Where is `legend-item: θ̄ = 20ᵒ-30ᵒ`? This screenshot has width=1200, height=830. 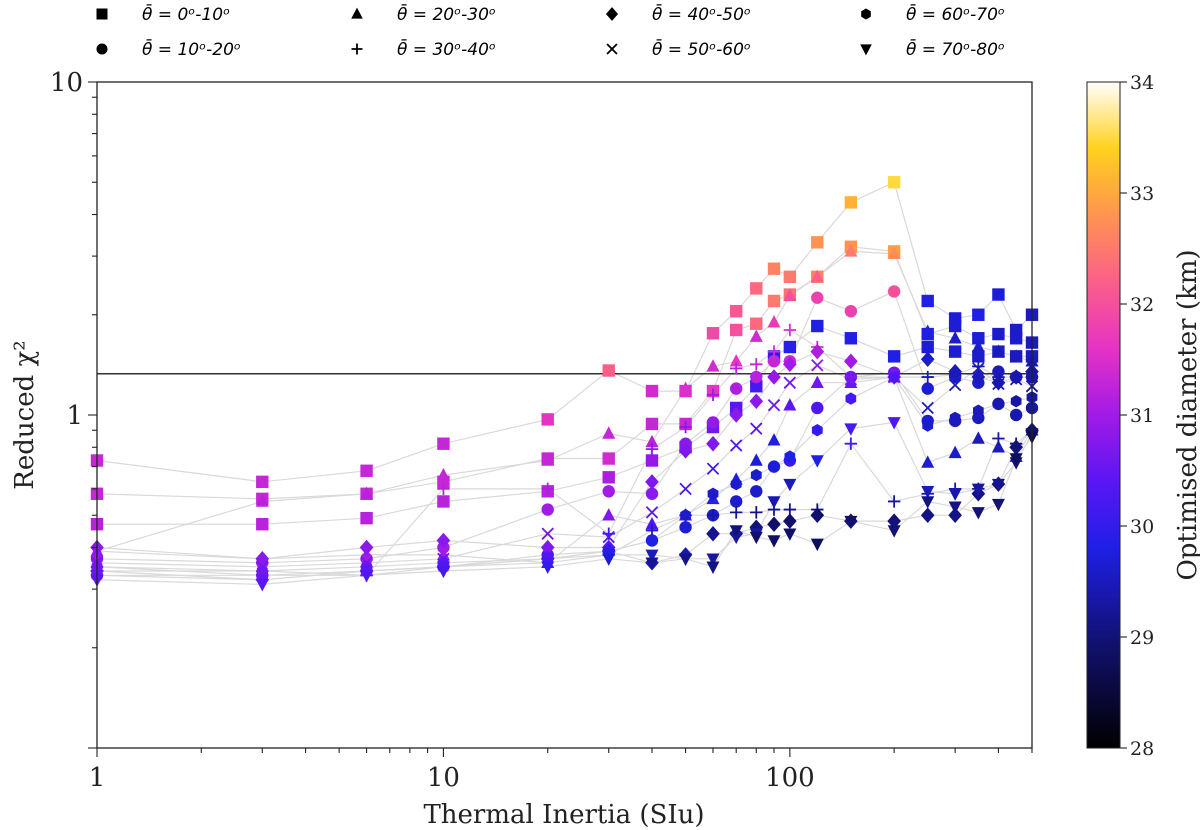
legend-item: θ̄ = 20ᵒ-30ᵒ is located at coordinates (423, 14).